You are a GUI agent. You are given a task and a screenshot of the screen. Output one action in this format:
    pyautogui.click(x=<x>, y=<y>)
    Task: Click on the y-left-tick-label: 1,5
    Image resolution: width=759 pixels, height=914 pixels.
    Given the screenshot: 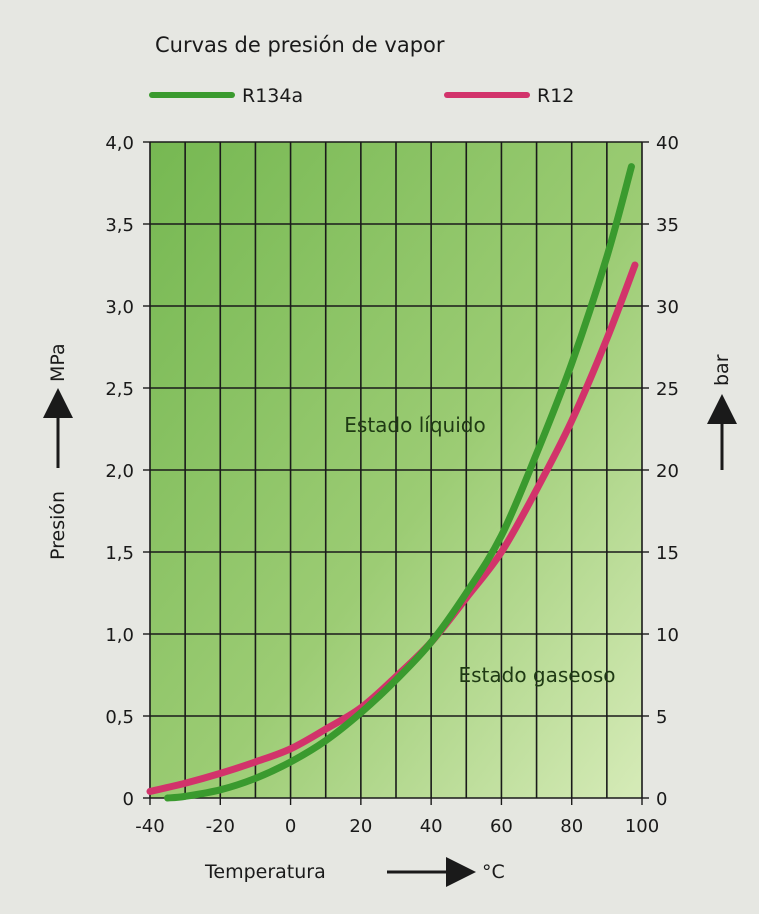 What is the action you would take?
    pyautogui.click(x=119, y=553)
    